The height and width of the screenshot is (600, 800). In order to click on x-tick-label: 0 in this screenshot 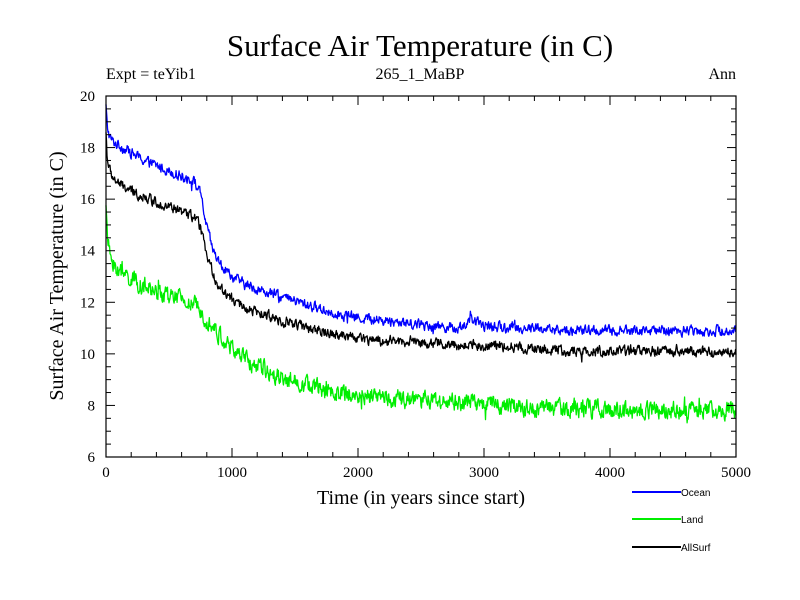, I will do `click(106, 473)`.